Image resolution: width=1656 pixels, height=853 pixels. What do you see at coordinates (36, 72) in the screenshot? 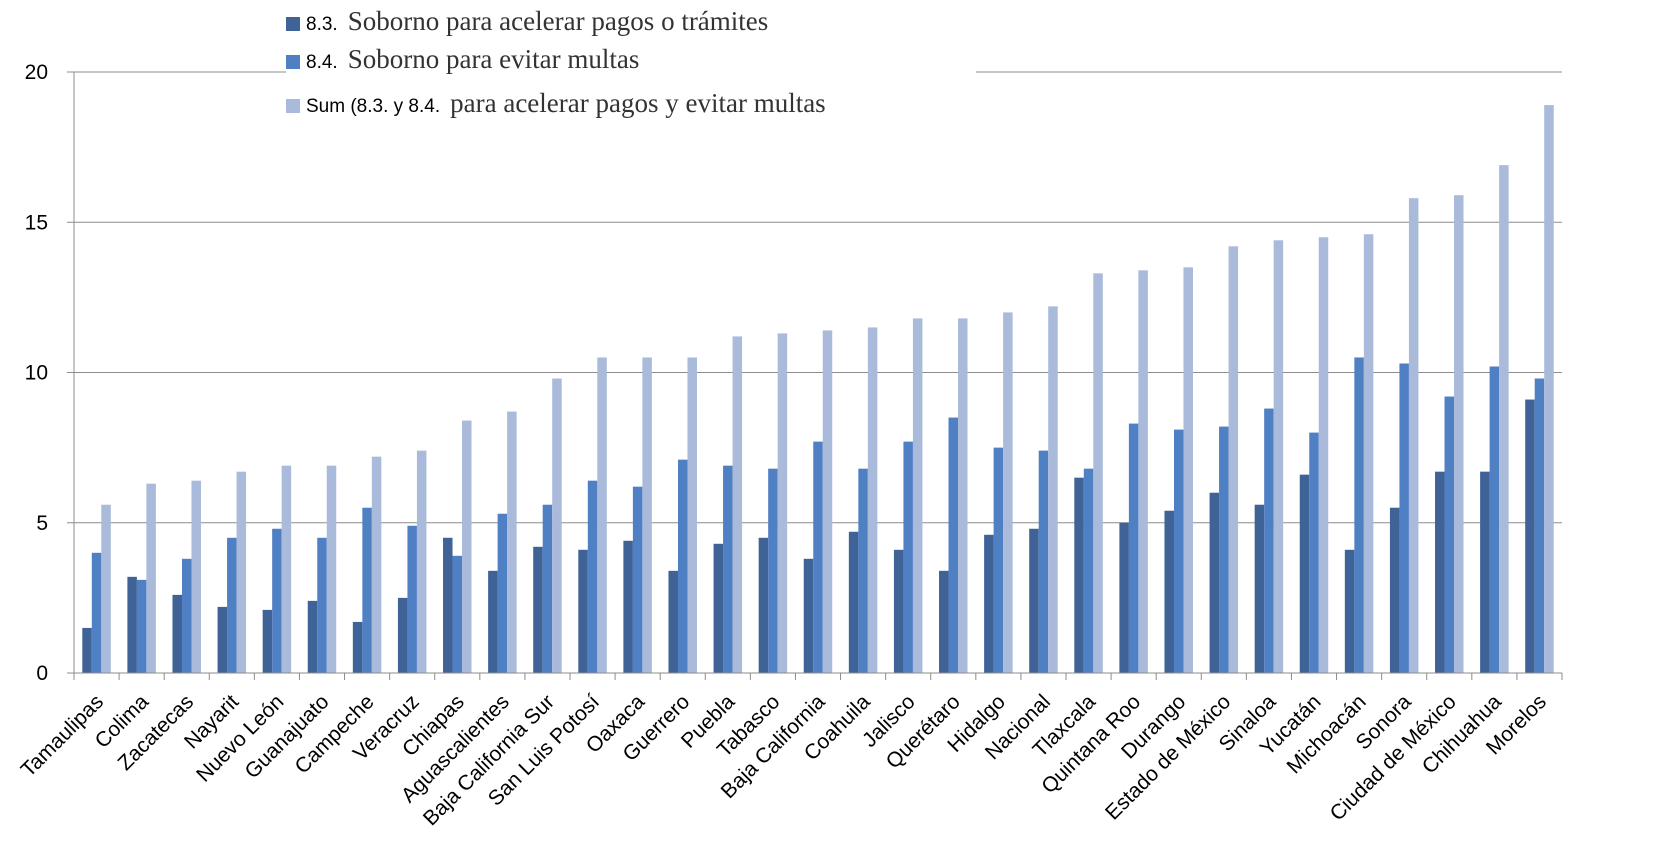
I see `y-tick-label-4: 20` at bounding box center [36, 72].